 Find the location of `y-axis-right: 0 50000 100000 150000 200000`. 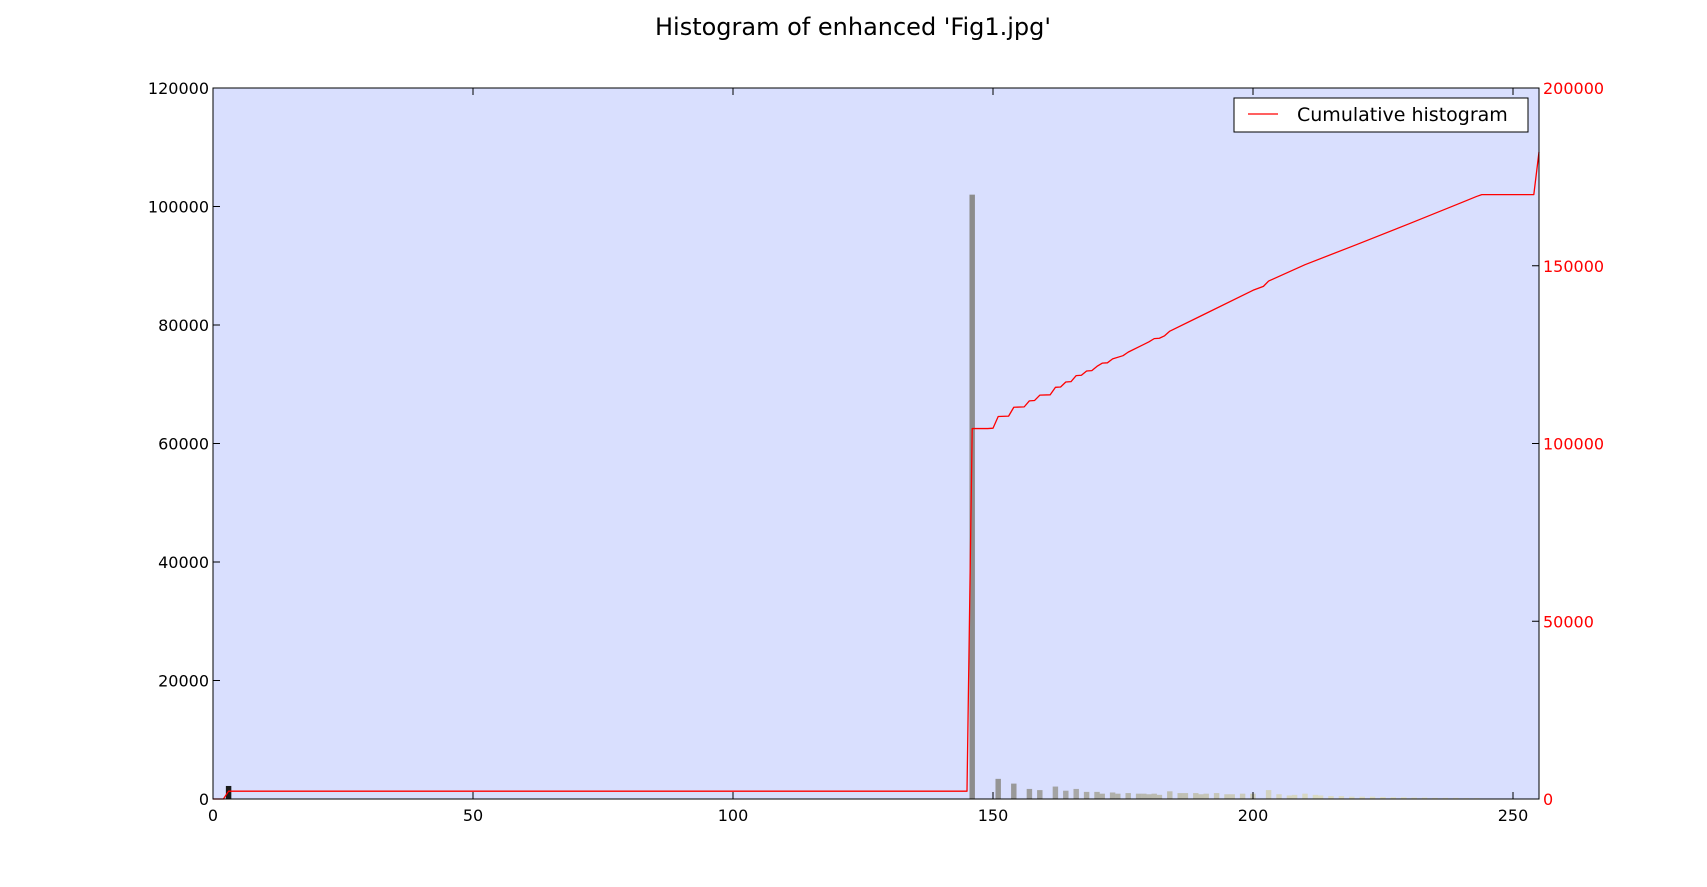

y-axis-right: 0 50000 100000 150000 200000 is located at coordinates (1568, 444).